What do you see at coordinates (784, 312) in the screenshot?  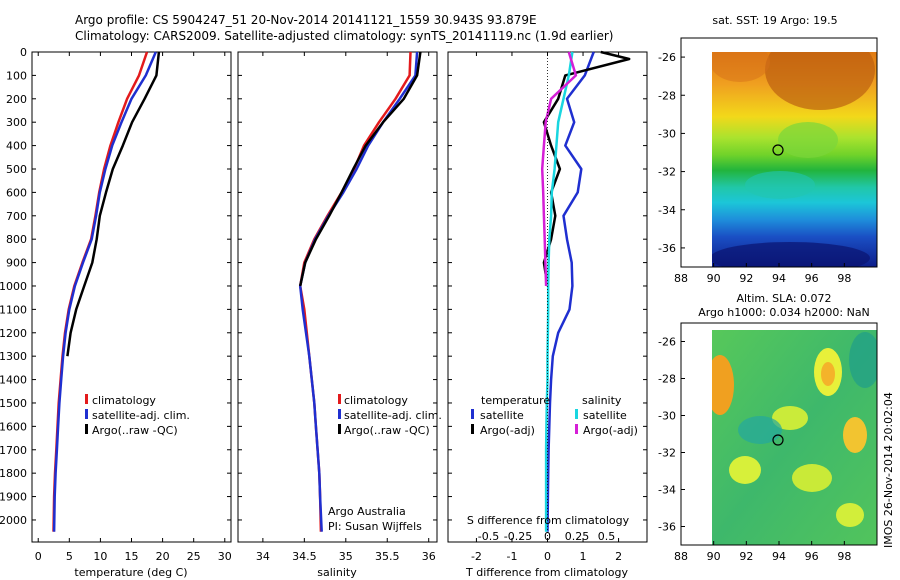 I see `sla-map-title-2: Argo h1000: 0.034 h2000: NaN` at bounding box center [784, 312].